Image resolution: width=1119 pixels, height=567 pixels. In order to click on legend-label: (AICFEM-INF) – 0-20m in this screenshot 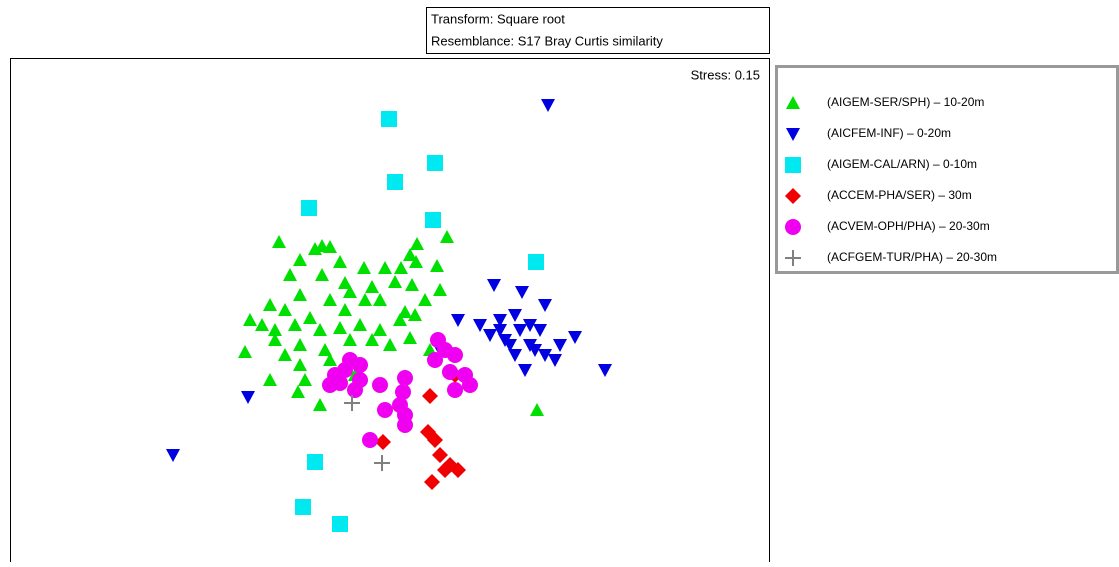, I will do `click(889, 133)`.